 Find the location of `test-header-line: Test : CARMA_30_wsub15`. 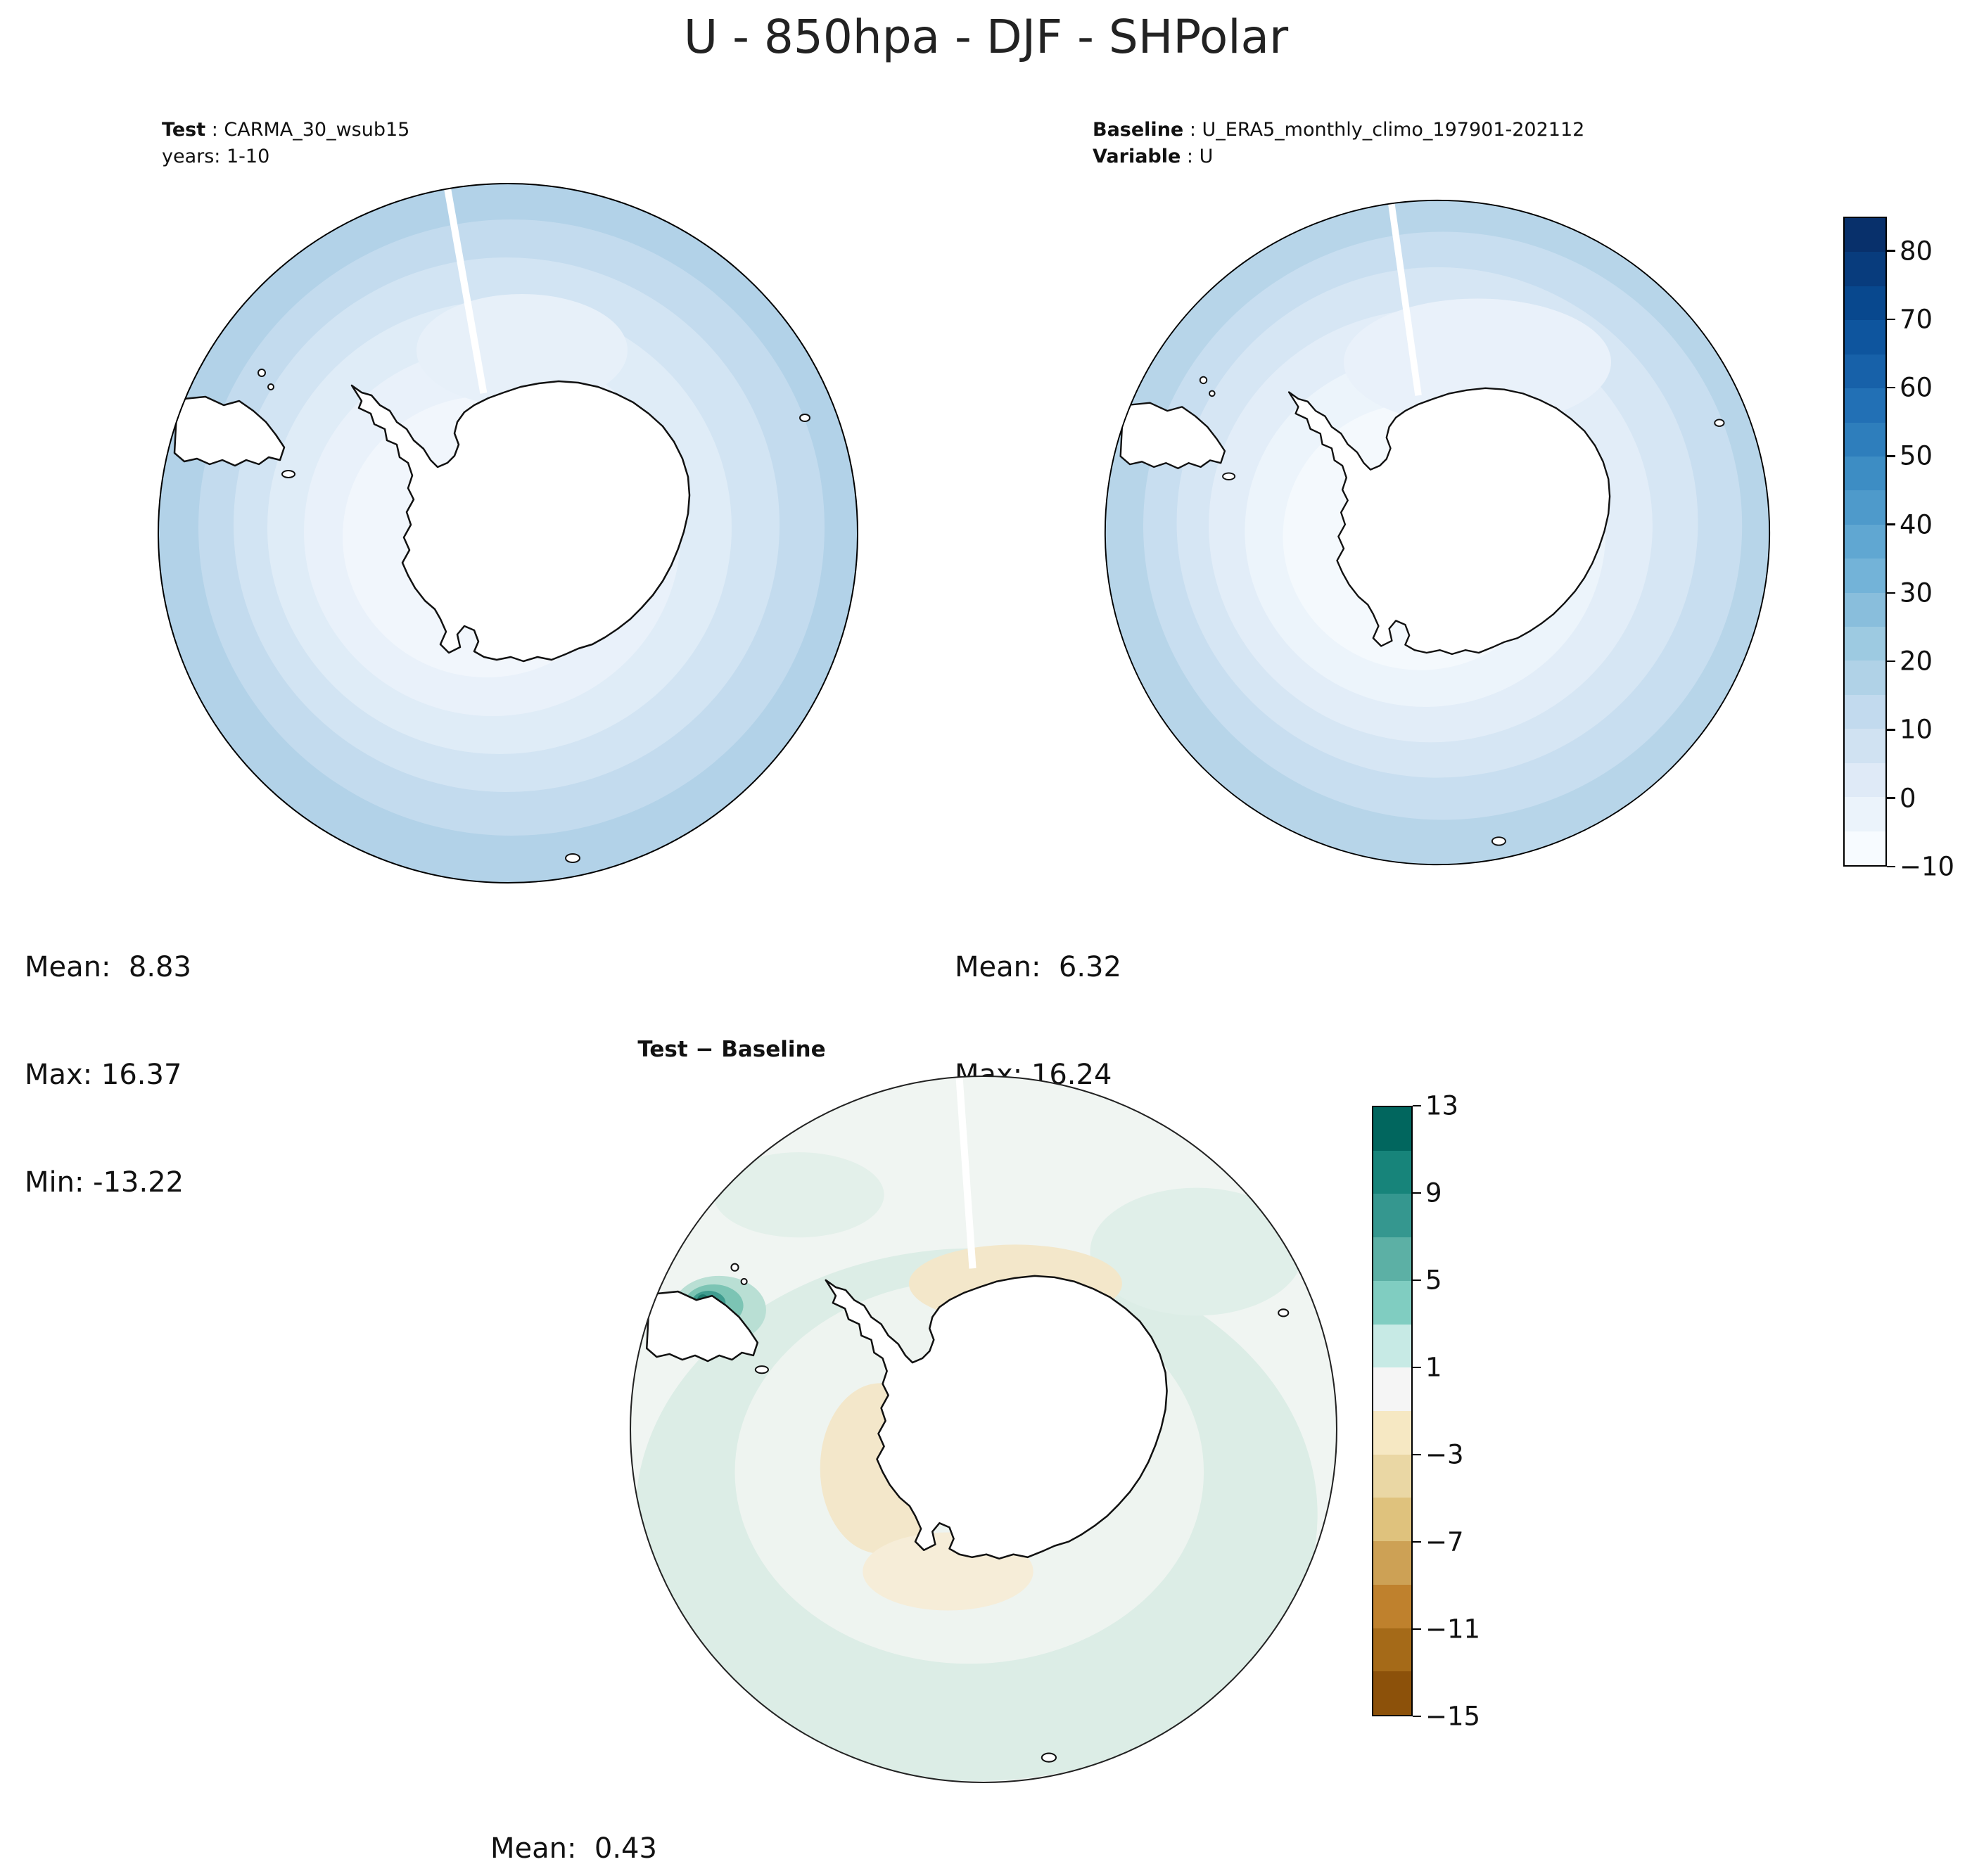

test-header-line: Test : CARMA_30_wsub15 is located at coordinates (285, 130).